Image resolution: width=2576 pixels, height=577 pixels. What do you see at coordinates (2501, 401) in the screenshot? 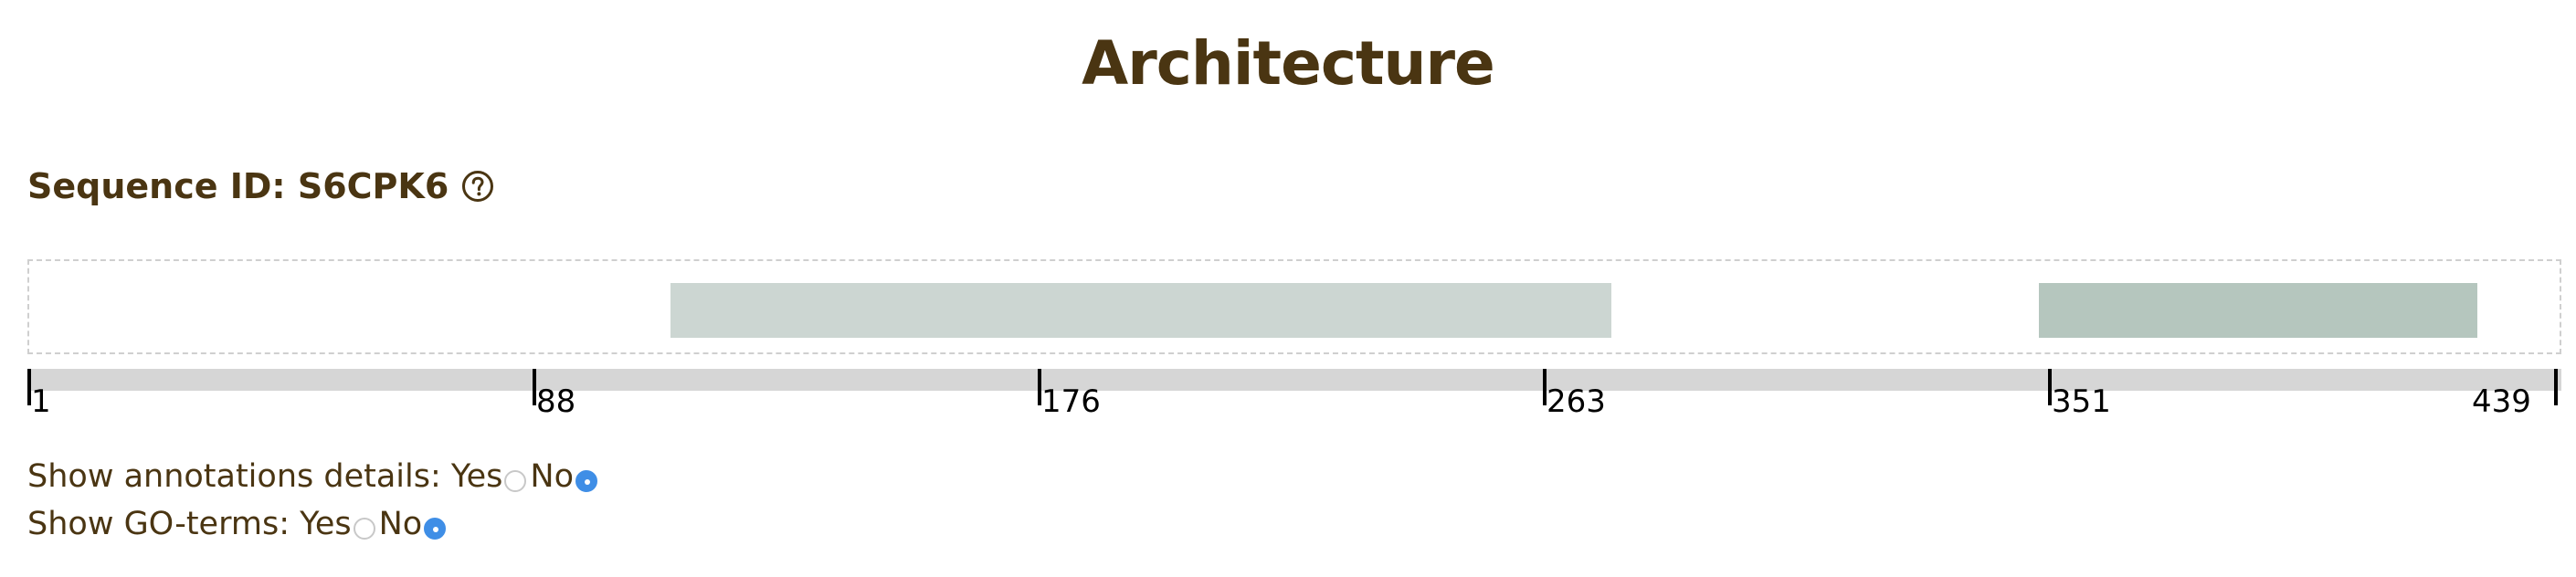
I see `ruler-tick-label: 439` at bounding box center [2501, 401].